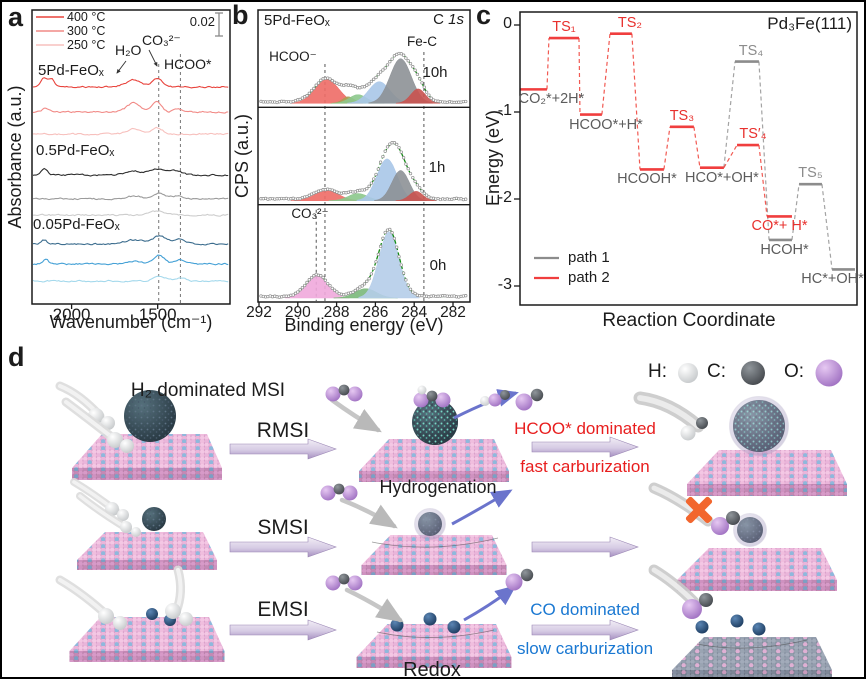 The height and width of the screenshot is (679, 866). Describe the element at coordinates (364, 325) in the screenshot. I see `b-x-axis-label: Binding energy (eV)` at that location.